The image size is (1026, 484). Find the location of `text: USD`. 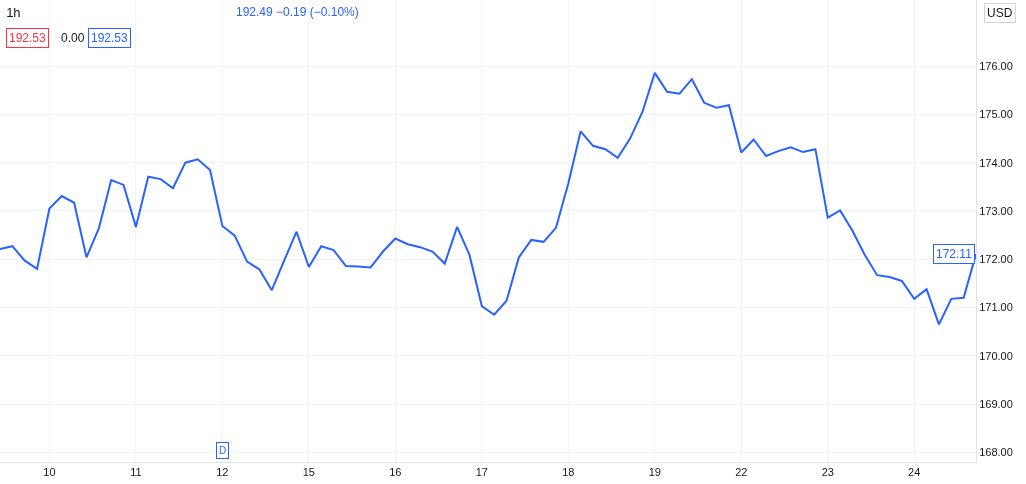

text: USD is located at coordinates (1000, 13).